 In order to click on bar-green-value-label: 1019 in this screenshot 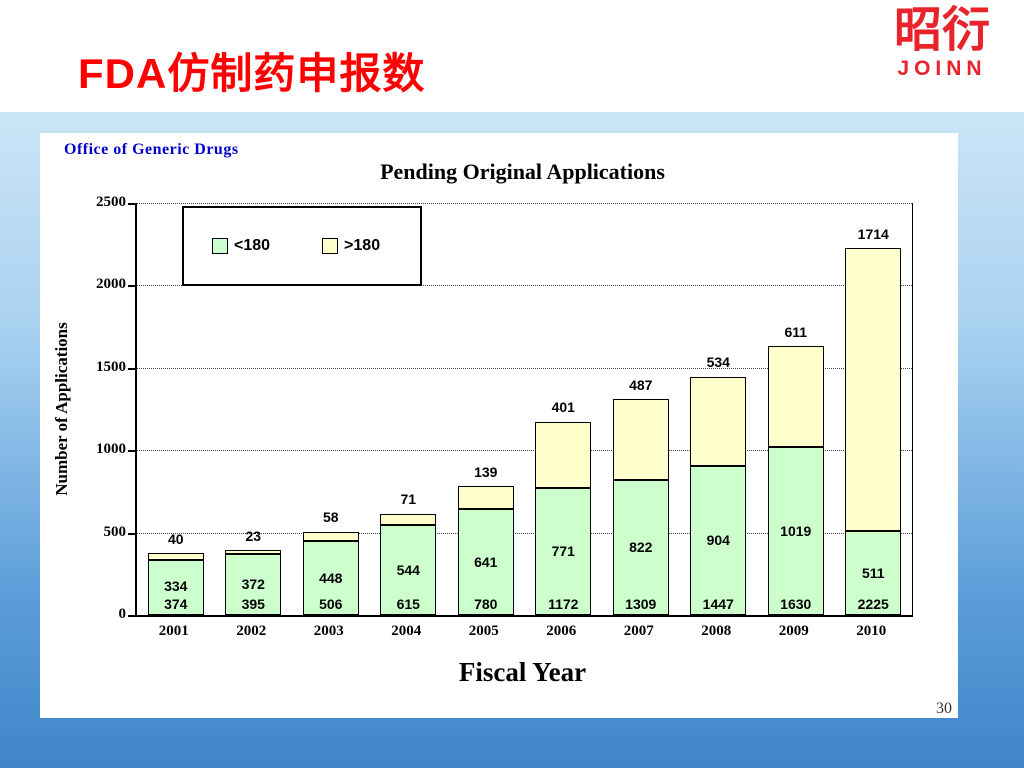, I will do `click(796, 530)`.